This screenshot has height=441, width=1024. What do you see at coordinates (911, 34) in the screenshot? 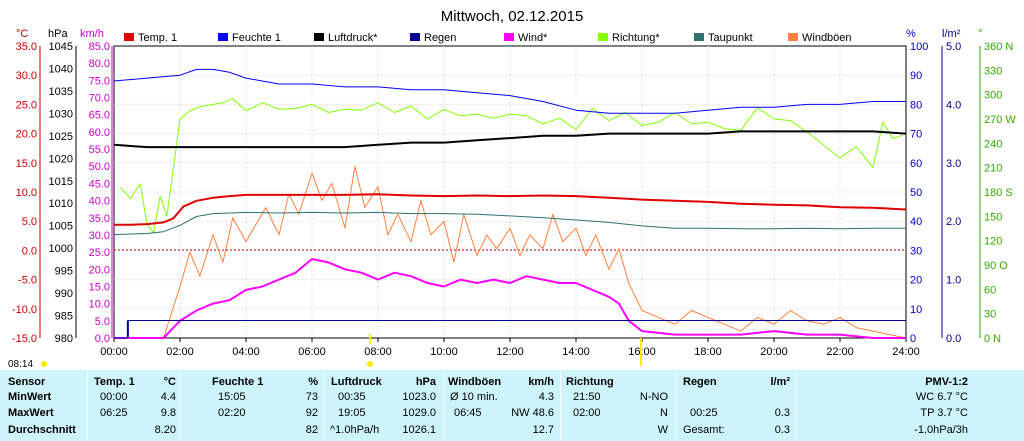
I see `humidity-unit-label: %` at bounding box center [911, 34].